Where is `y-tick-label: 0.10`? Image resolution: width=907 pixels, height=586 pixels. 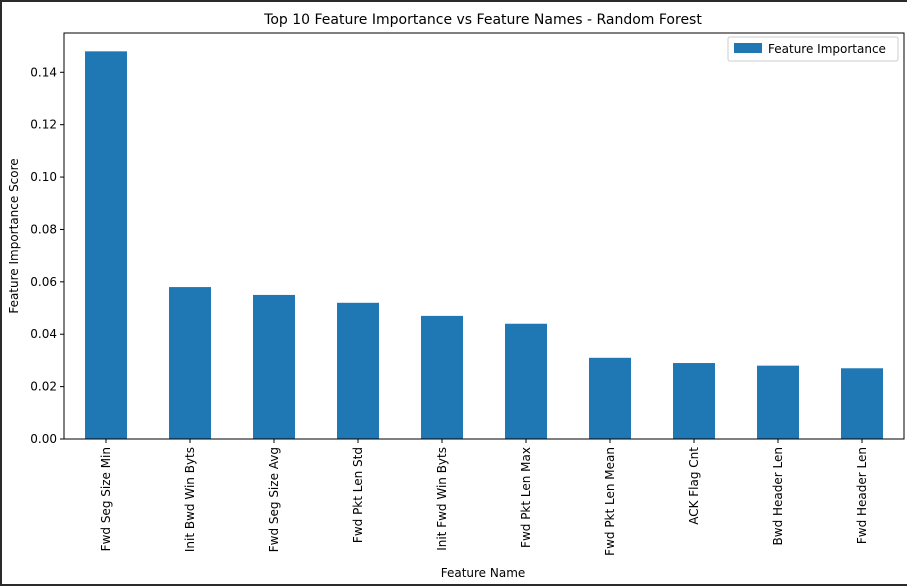
y-tick-label: 0.10 is located at coordinates (43, 177).